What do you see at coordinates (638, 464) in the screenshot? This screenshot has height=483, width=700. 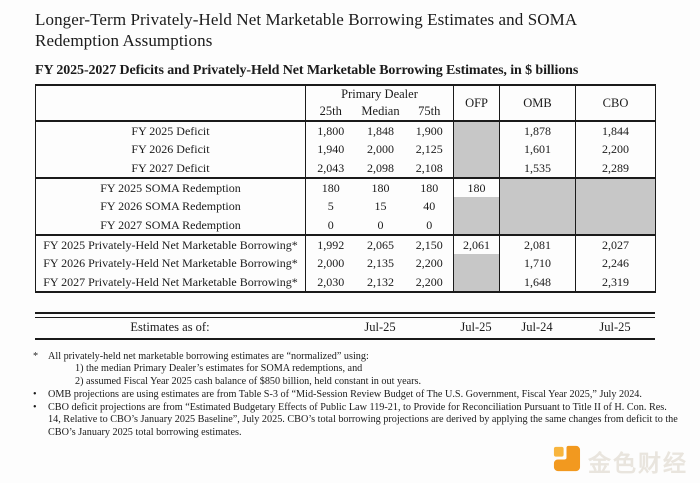 I see `jinse-logo-text: 金色财经` at bounding box center [638, 464].